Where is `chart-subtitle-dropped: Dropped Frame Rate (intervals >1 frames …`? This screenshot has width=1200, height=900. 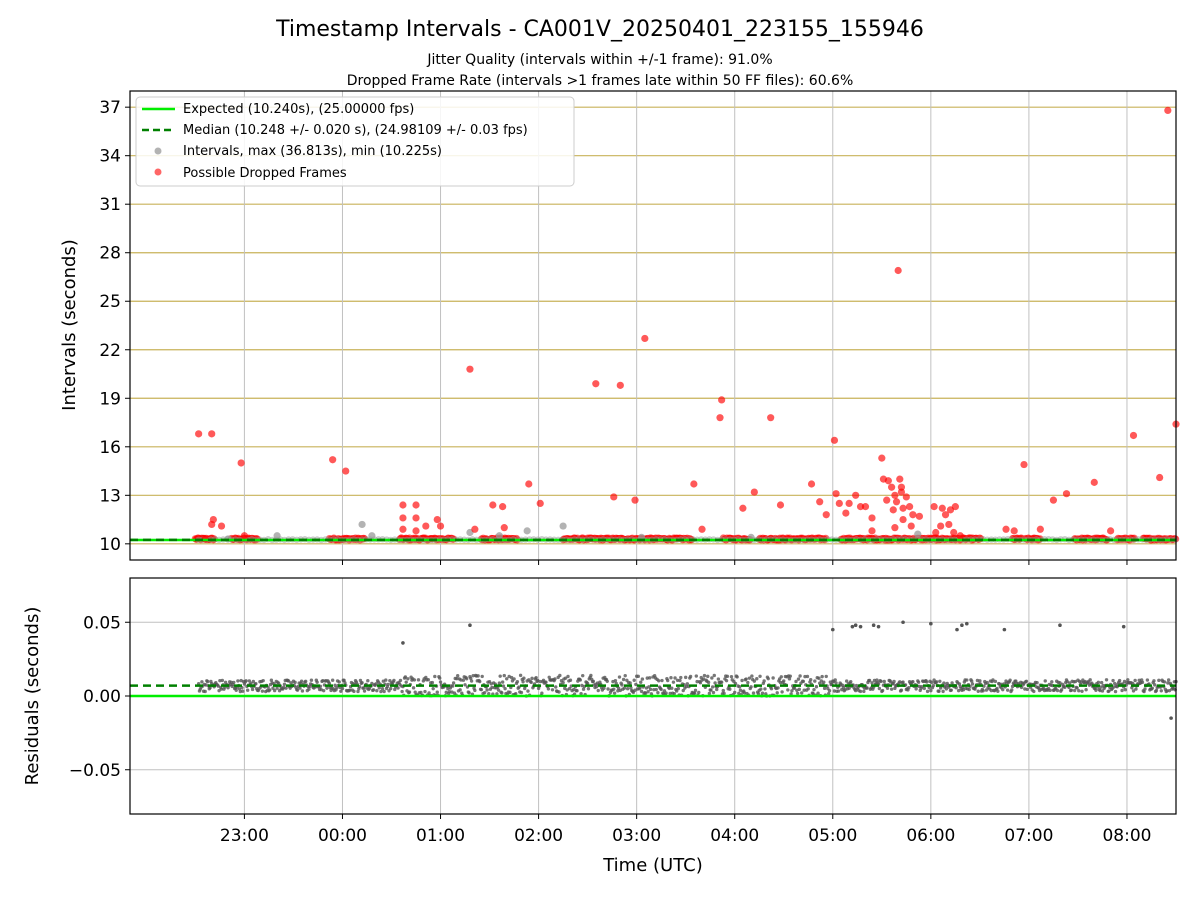 chart-subtitle-dropped: Dropped Frame Rate (intervals >1 frames … is located at coordinates (600, 81).